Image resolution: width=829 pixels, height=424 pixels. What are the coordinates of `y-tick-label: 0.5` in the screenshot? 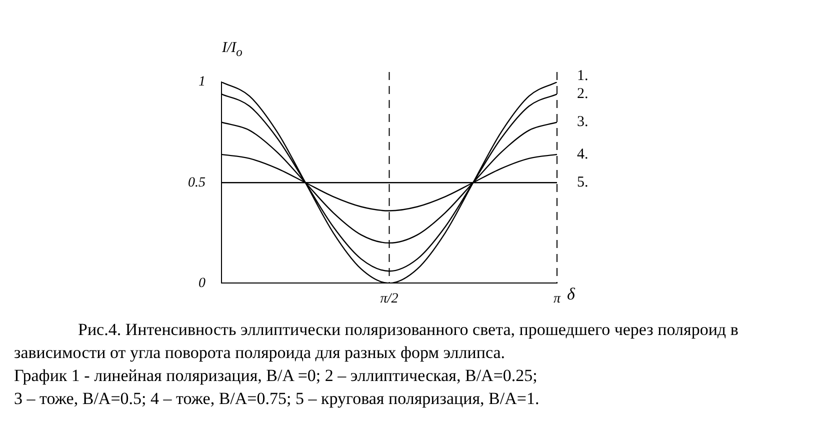 It's located at (197, 182).